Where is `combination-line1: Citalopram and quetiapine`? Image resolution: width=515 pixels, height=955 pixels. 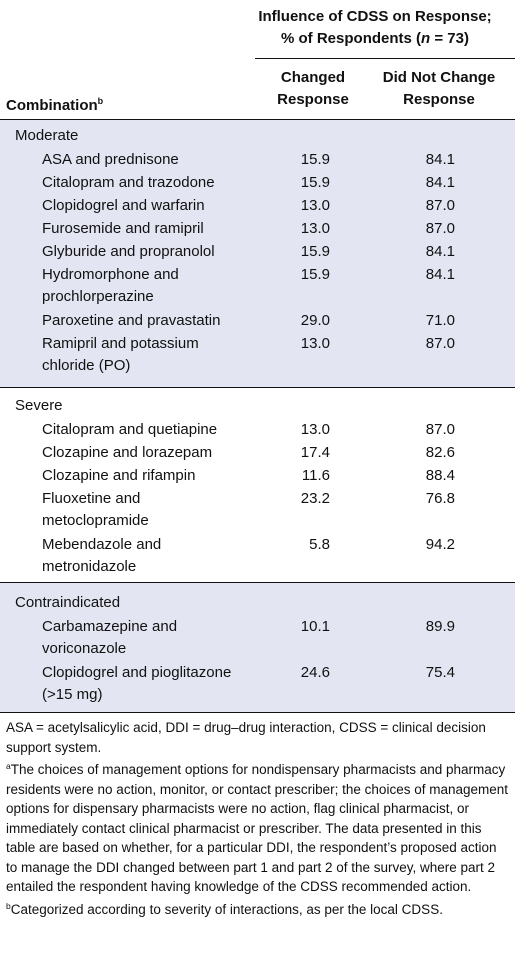 combination-line1: Citalopram and quetiapine is located at coordinates (130, 429).